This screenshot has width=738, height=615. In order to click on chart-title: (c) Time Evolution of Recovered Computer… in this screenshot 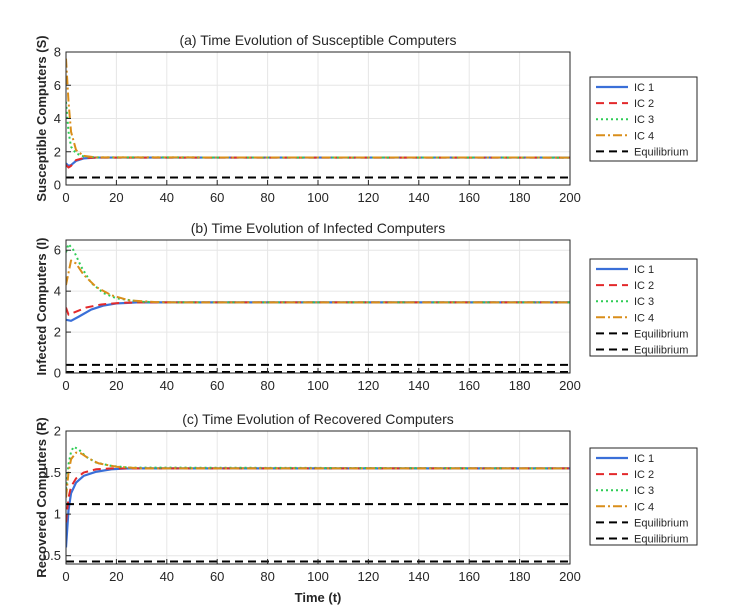, I will do `click(318, 419)`.